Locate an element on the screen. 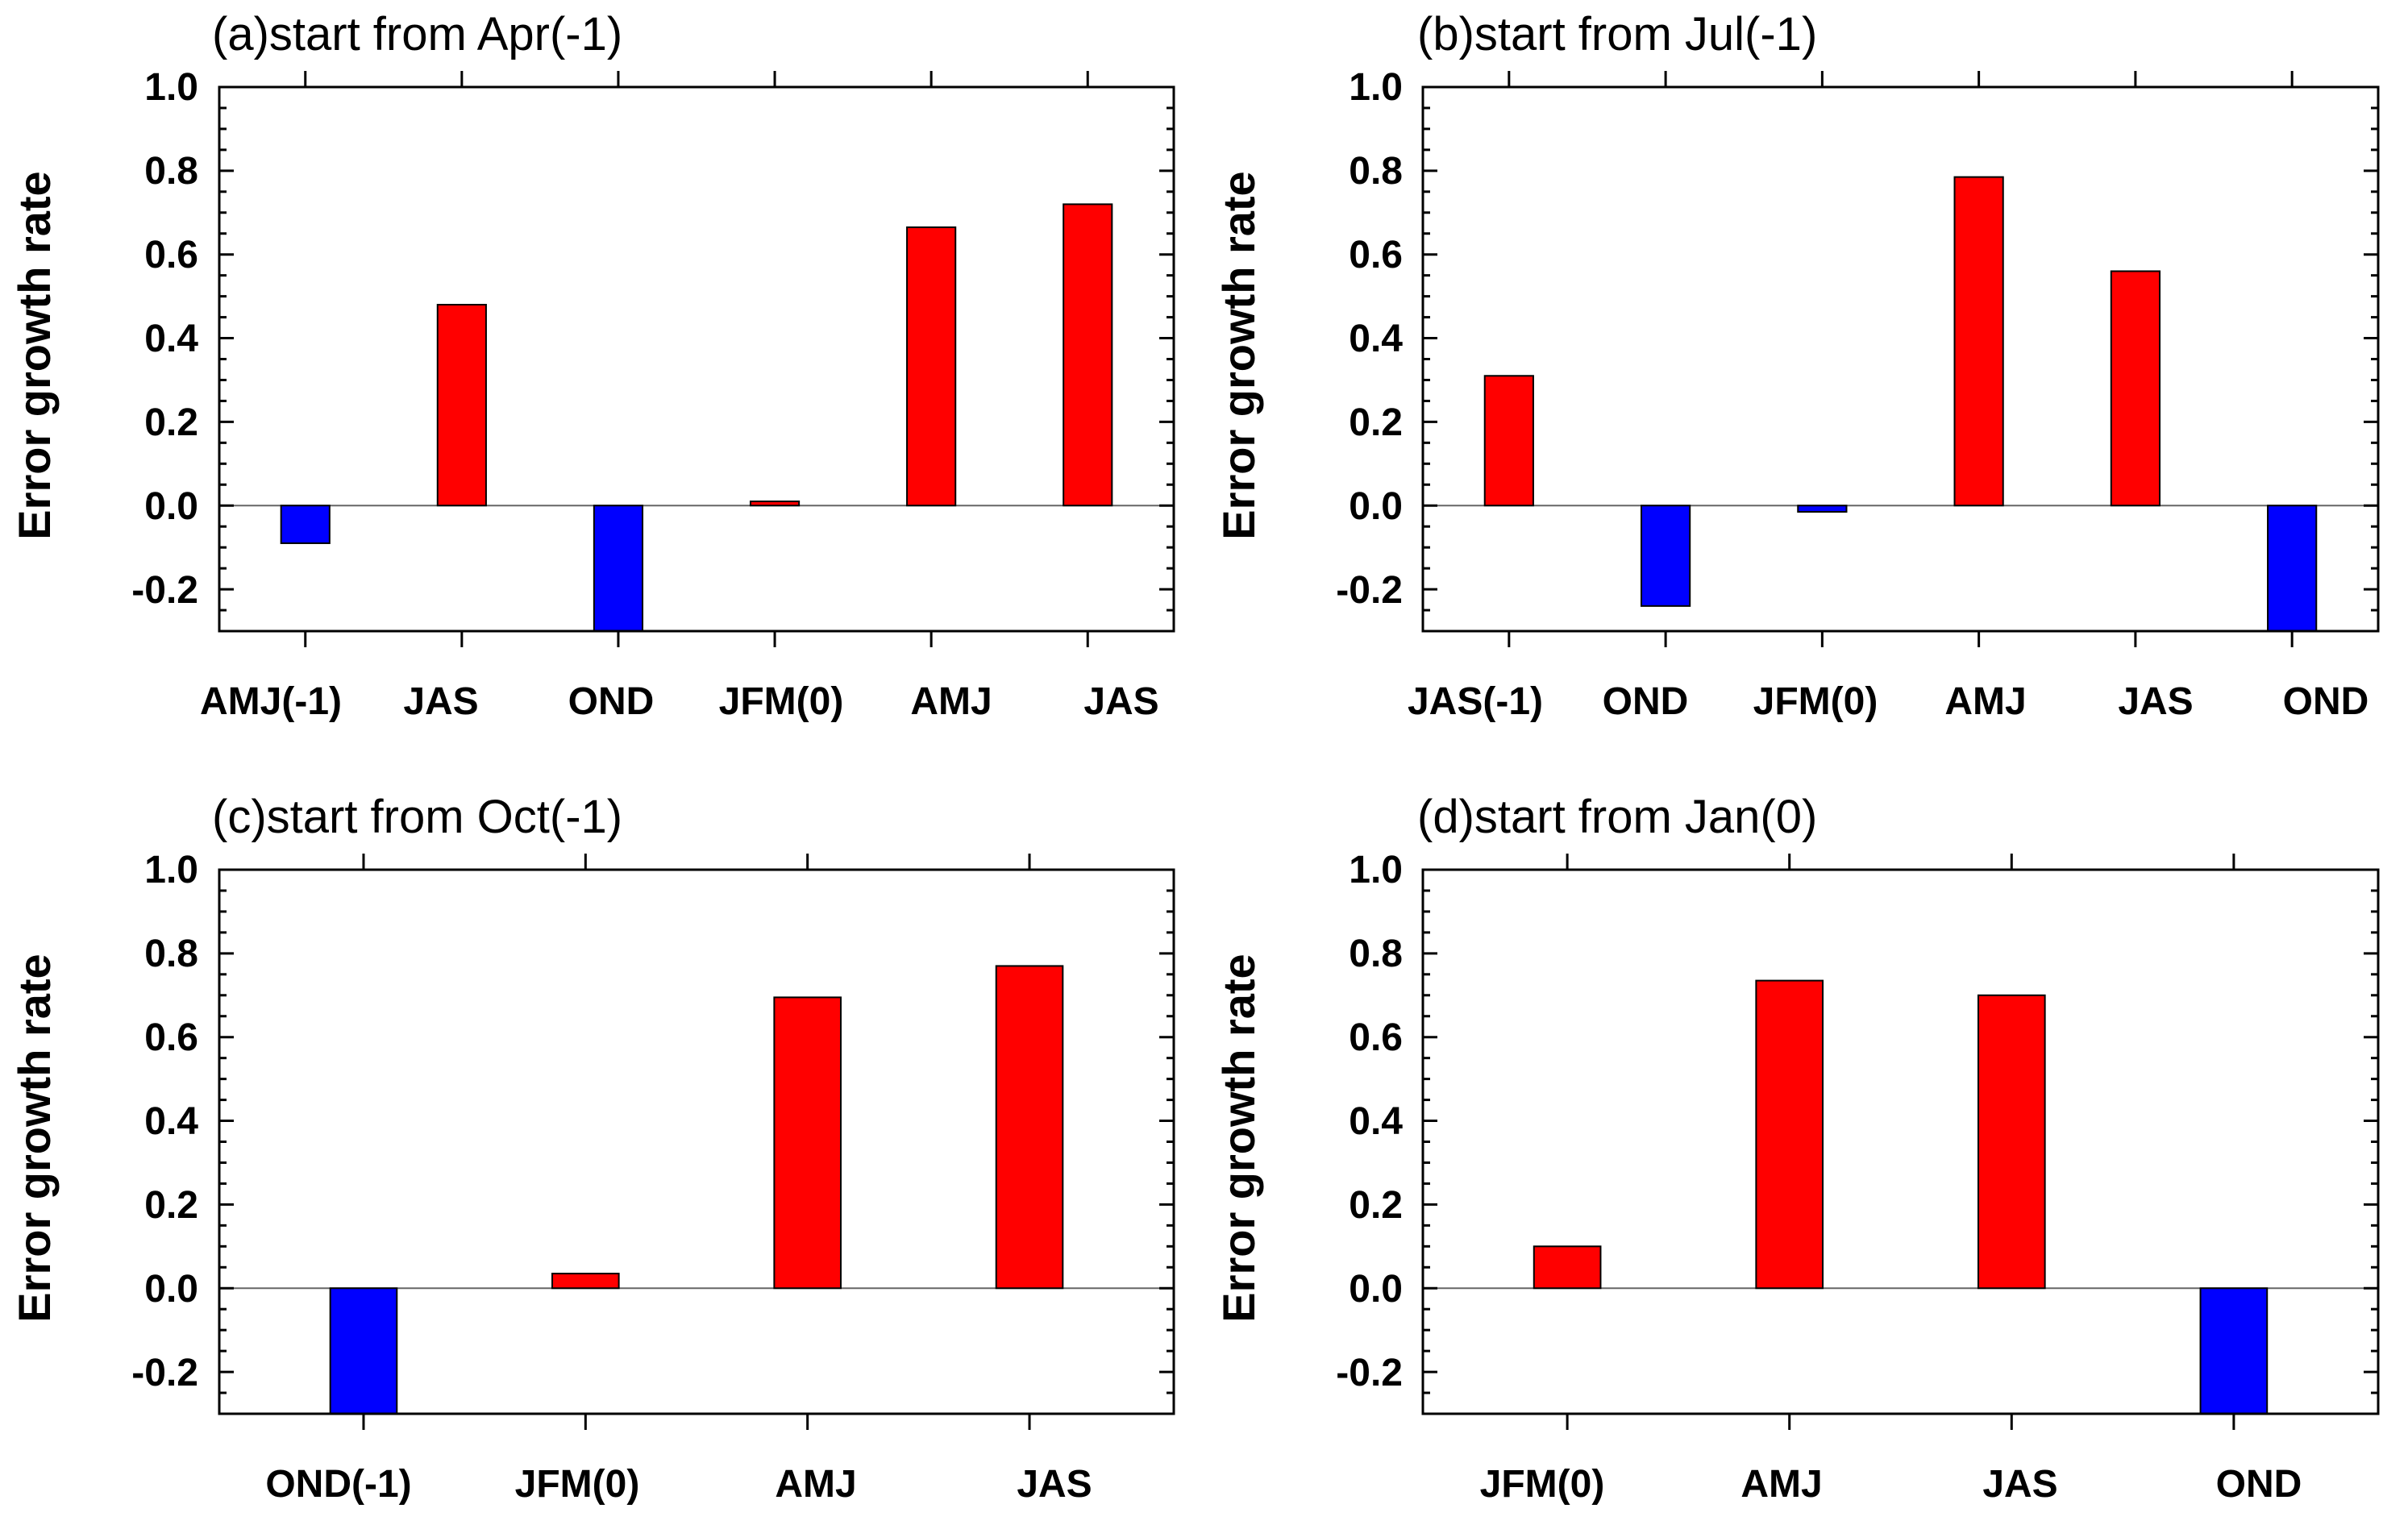  panel-d-ytick-label: 0.4 is located at coordinates (1376, 1121).